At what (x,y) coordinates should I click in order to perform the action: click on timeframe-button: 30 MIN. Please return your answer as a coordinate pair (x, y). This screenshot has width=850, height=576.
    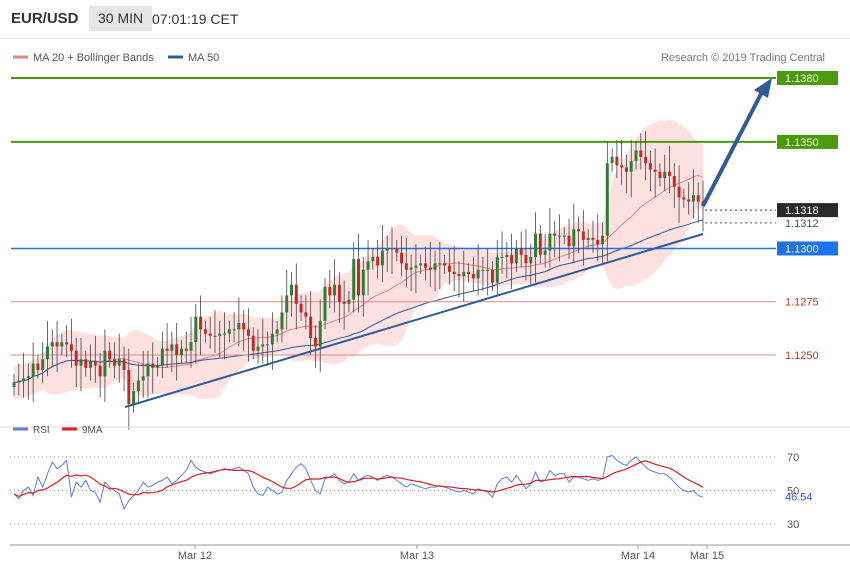
    Looking at the image, I should click on (121, 18).